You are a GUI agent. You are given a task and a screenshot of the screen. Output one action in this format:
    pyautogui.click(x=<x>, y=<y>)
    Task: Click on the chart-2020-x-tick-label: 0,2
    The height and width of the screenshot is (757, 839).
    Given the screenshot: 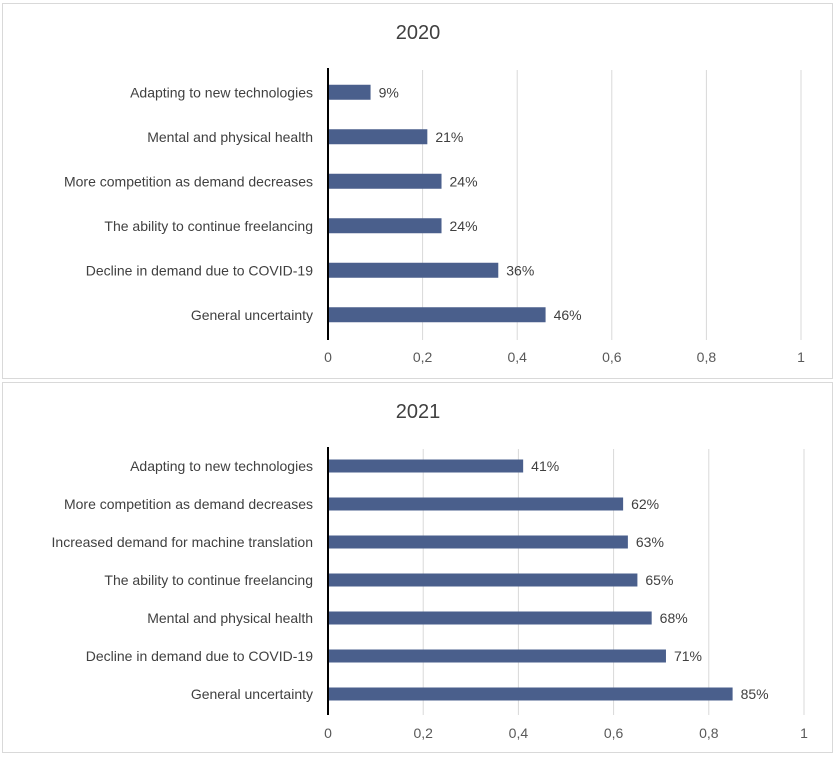 What is the action you would take?
    pyautogui.click(x=423, y=357)
    